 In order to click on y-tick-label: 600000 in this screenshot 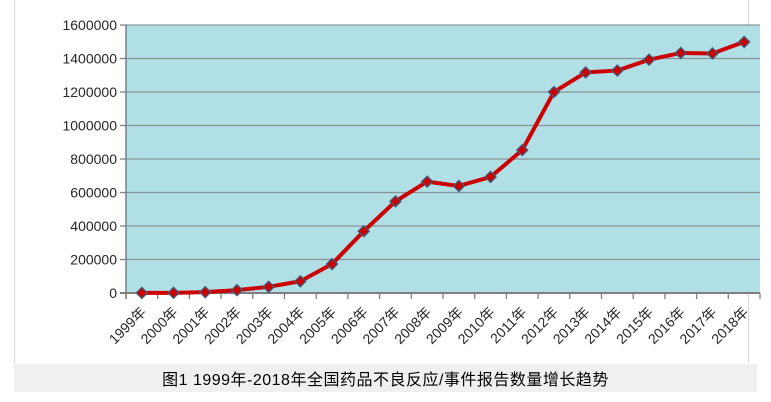, I will do `click(93, 193)`.